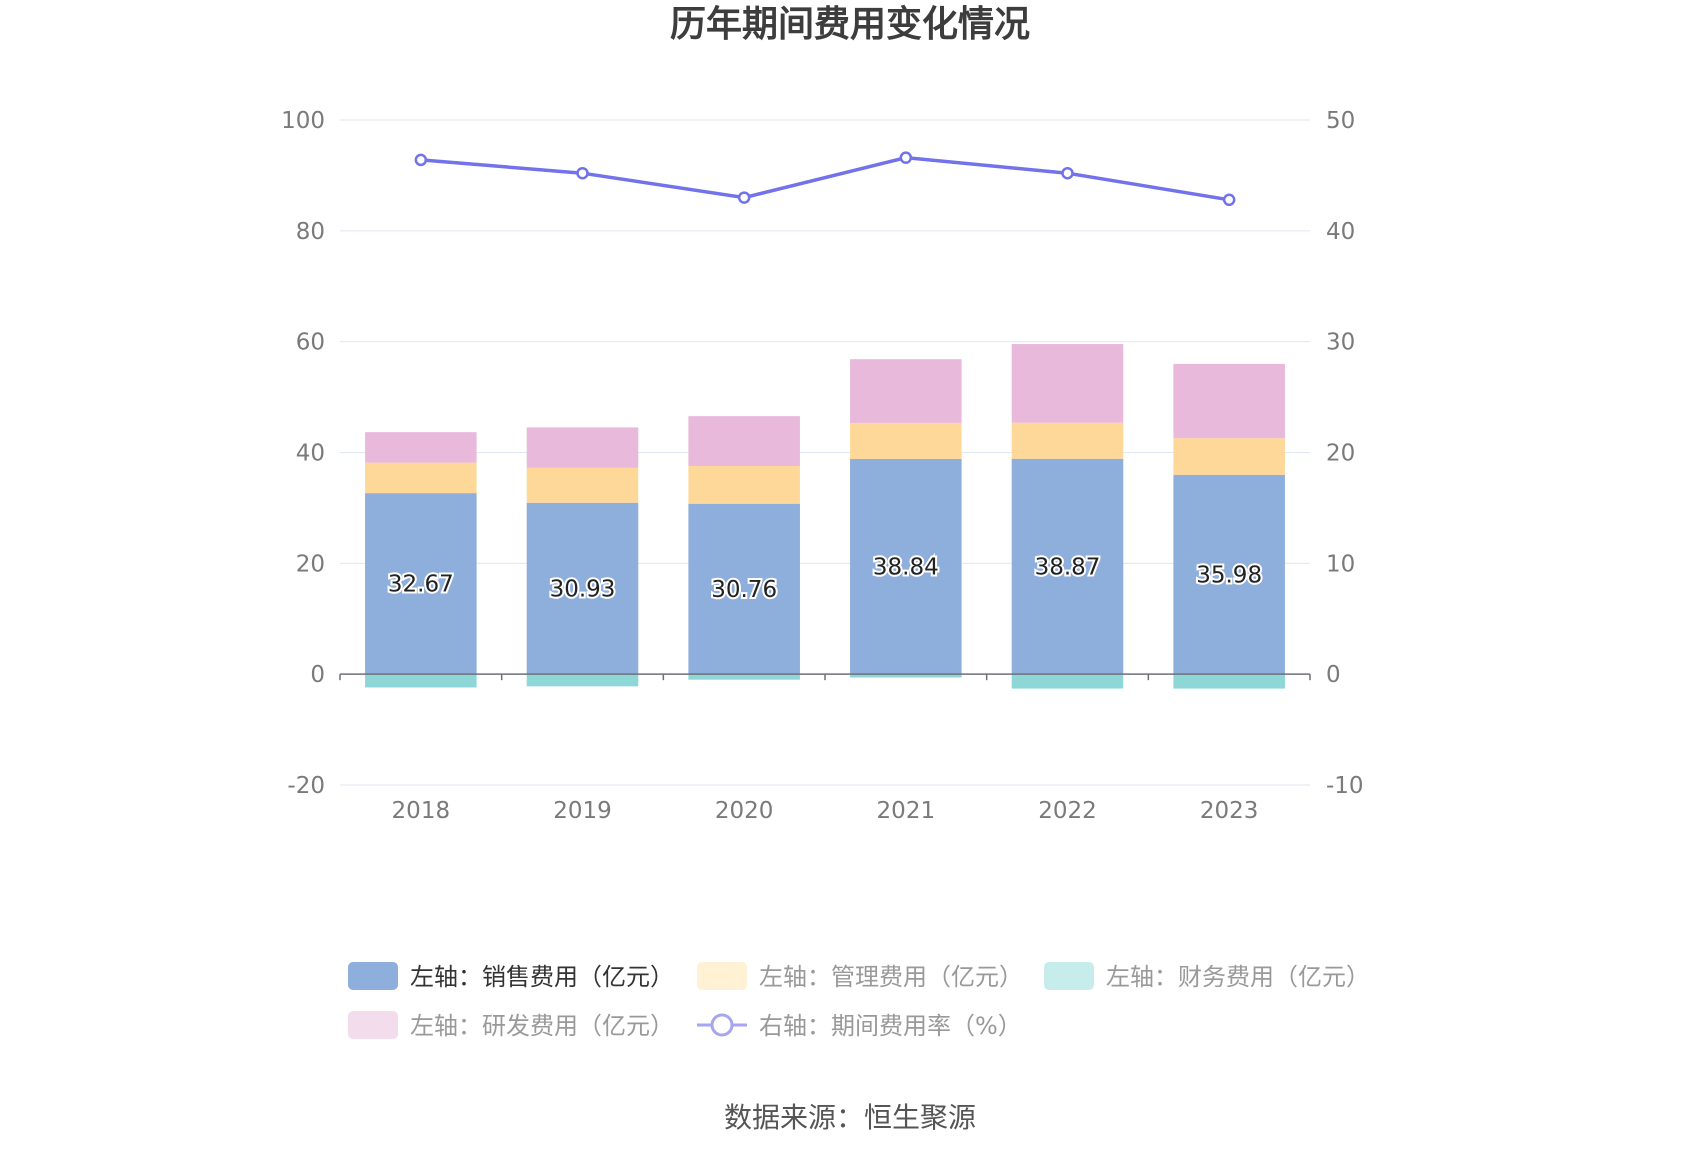  What do you see at coordinates (906, 811) in the screenshot?
I see `x-tick-label: 2021` at bounding box center [906, 811].